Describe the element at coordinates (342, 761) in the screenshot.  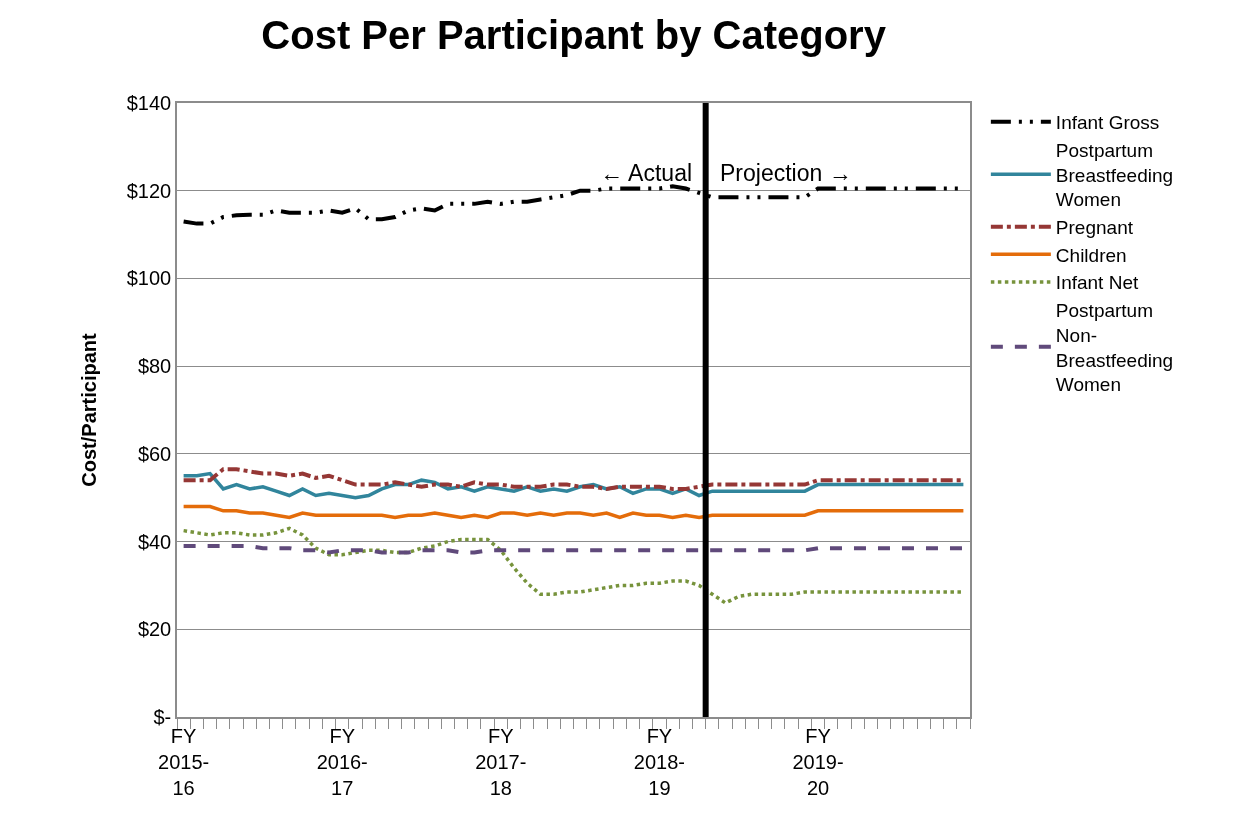
I see `x-tick-label: FY 2016- 17` at that location.